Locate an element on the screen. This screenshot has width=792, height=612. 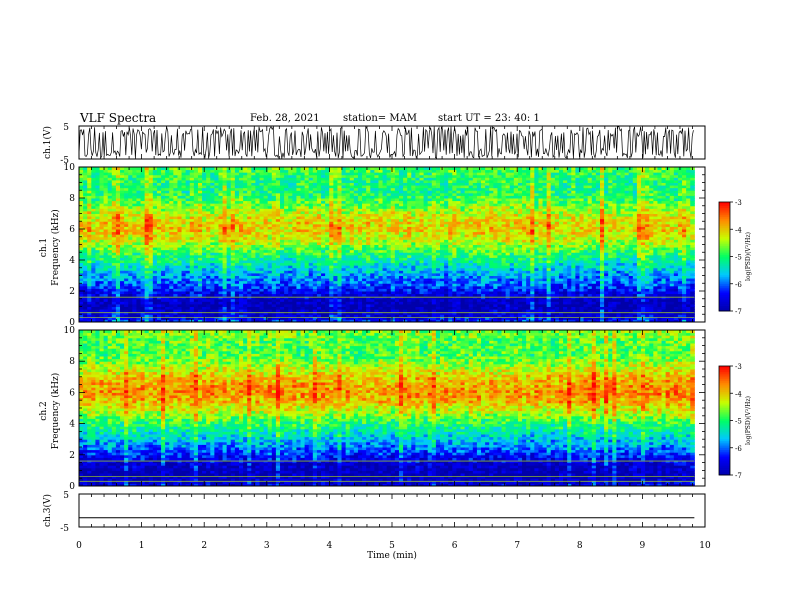
ch1-waveform-trace is located at coordinates (386, 142).